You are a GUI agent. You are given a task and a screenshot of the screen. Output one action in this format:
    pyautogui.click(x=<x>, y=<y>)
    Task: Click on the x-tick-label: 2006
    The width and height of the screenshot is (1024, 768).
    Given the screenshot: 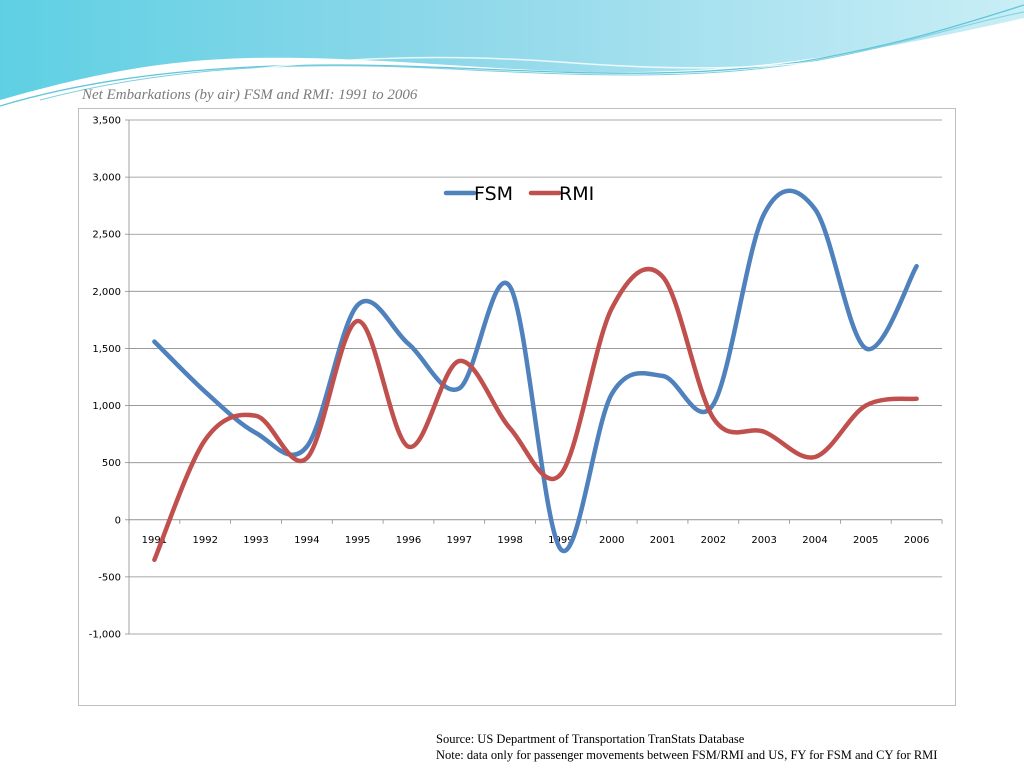 What is the action you would take?
    pyautogui.click(x=916, y=540)
    